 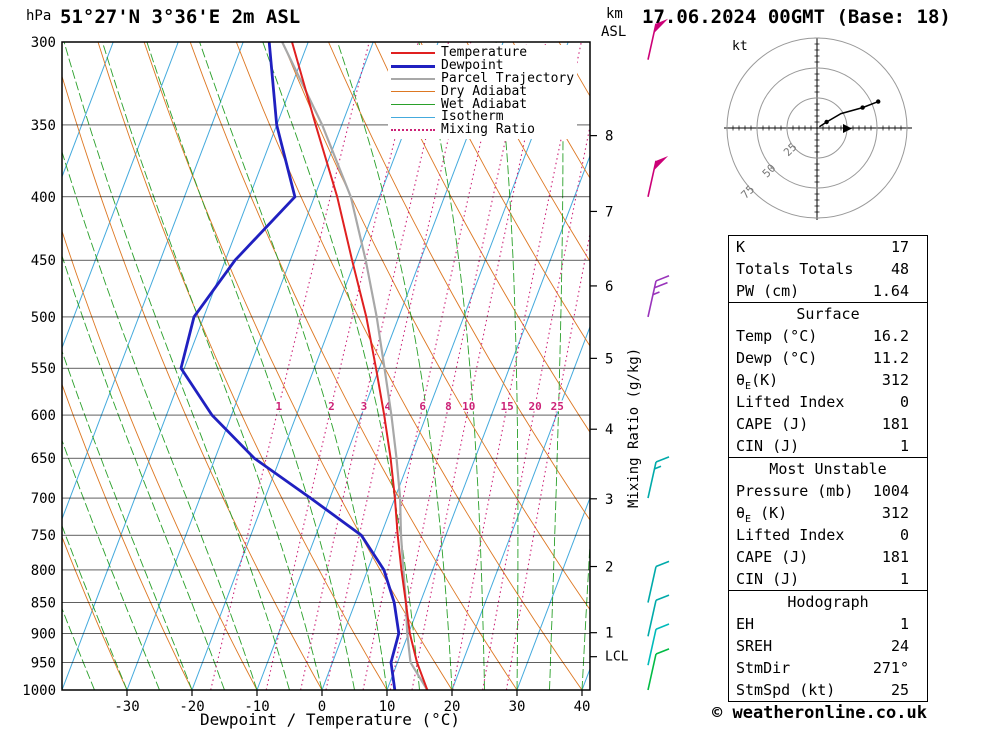 I want to click on stats-row: Pressure (mb) 1004, so click(x=828, y=491).